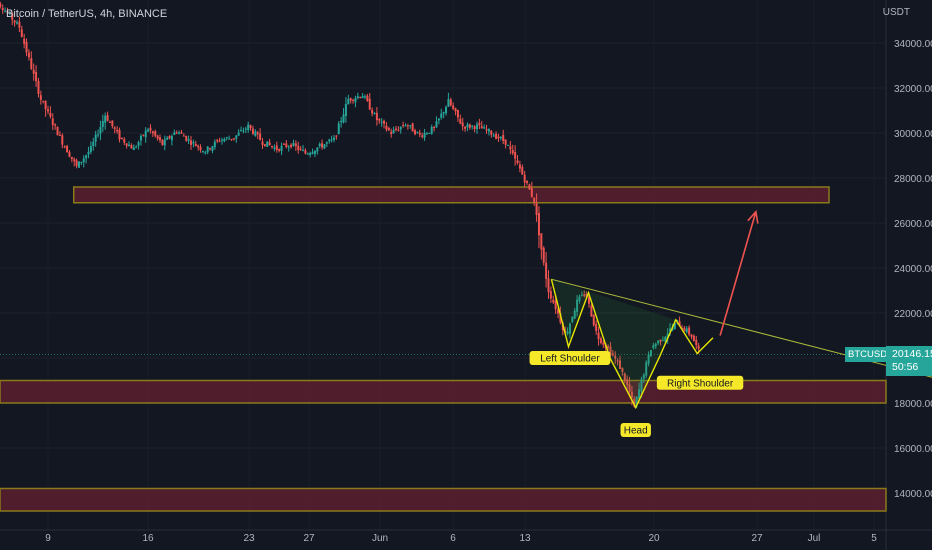 The width and height of the screenshot is (932, 550). Describe the element at coordinates (380, 538) in the screenshot. I see `x-tick-label: Jun` at that location.